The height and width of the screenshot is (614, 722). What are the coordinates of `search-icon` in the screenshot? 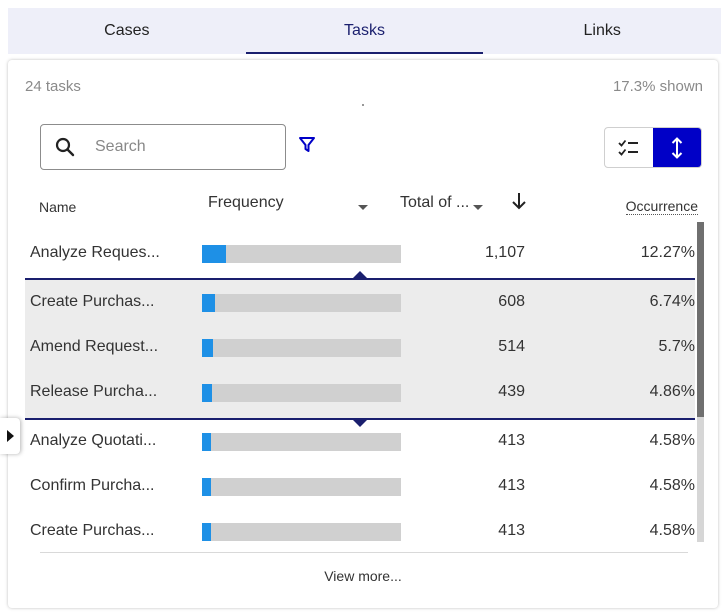 It's located at (65, 147).